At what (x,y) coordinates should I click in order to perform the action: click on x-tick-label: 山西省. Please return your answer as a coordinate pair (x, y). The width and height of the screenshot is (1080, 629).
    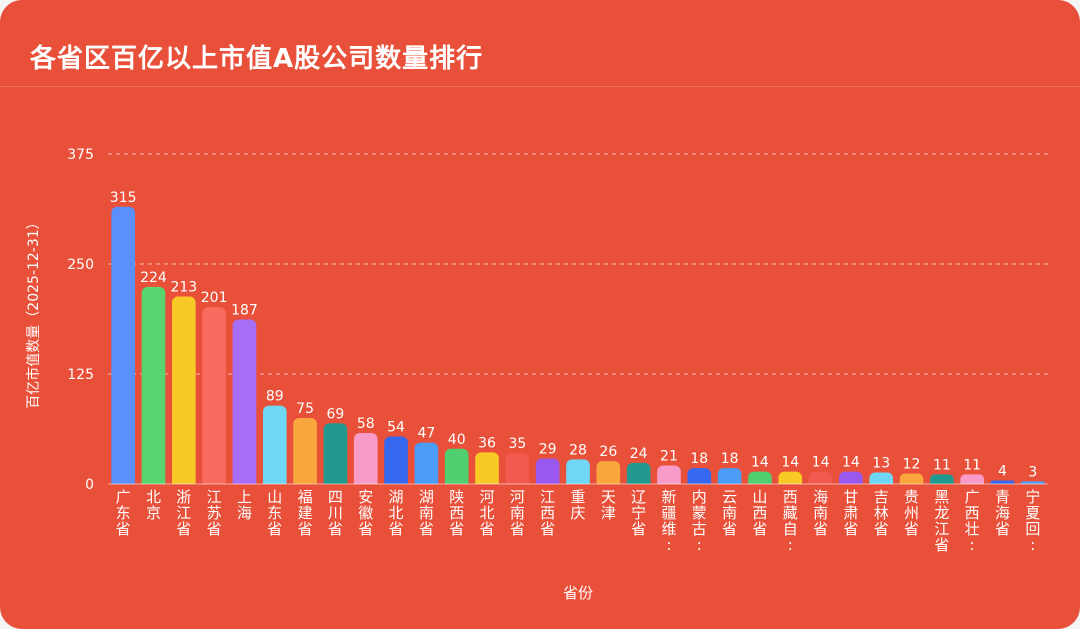
    Looking at the image, I should click on (759, 513).